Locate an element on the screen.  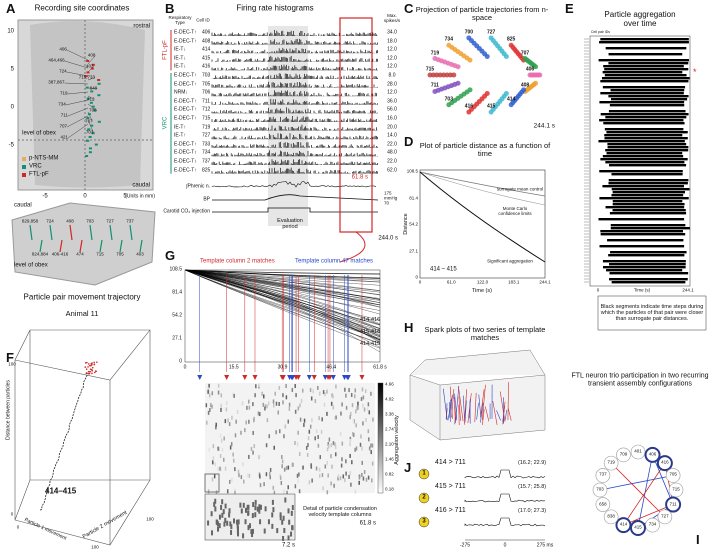
label: 415-416 is located at coordinates (370, 331).